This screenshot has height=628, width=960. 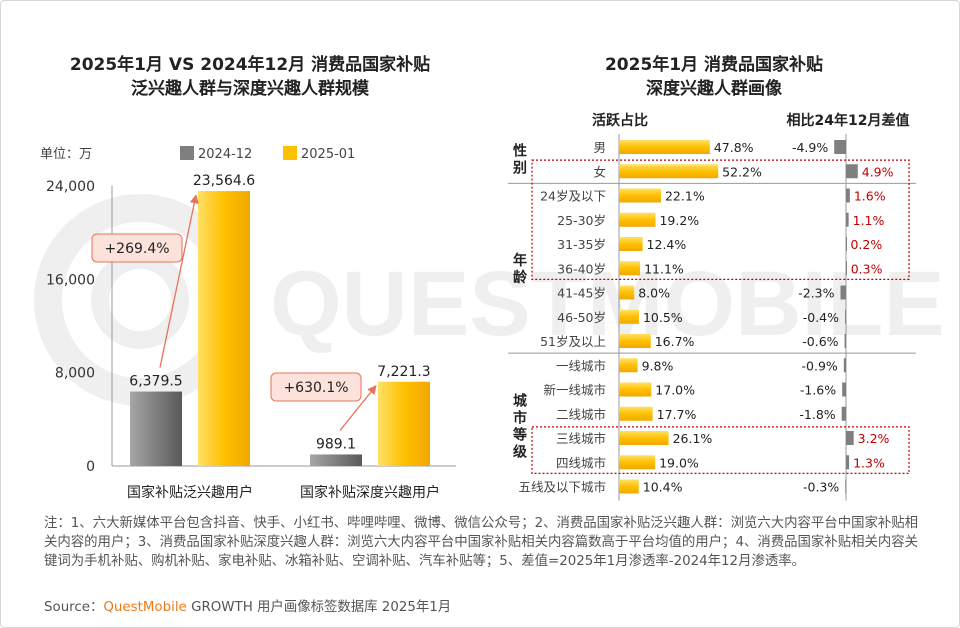 What do you see at coordinates (675, 341) in the screenshot?
I see `share-value-label: 16.7%` at bounding box center [675, 341].